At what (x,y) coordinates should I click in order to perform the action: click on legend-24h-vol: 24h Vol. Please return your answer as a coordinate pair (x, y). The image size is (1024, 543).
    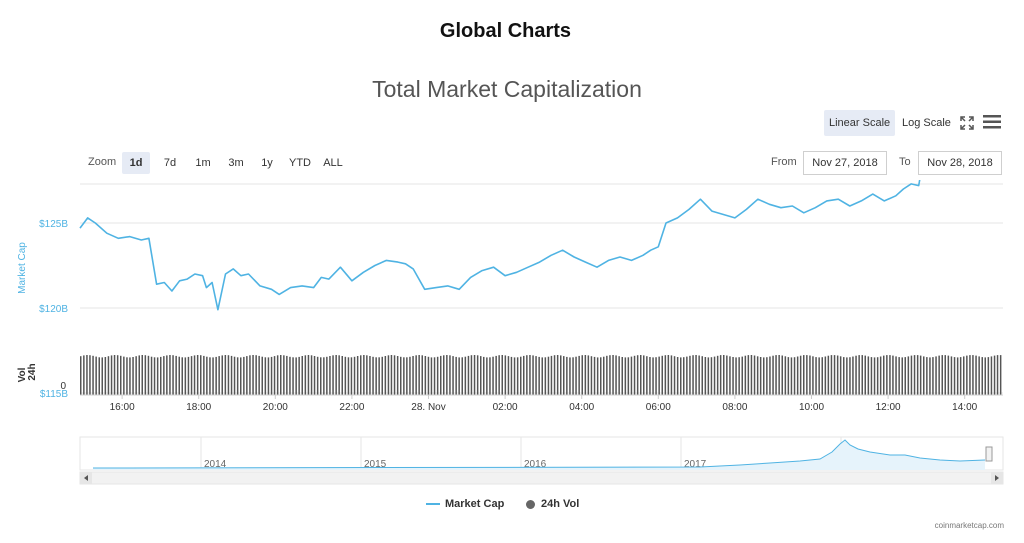
    Looking at the image, I should click on (552, 504).